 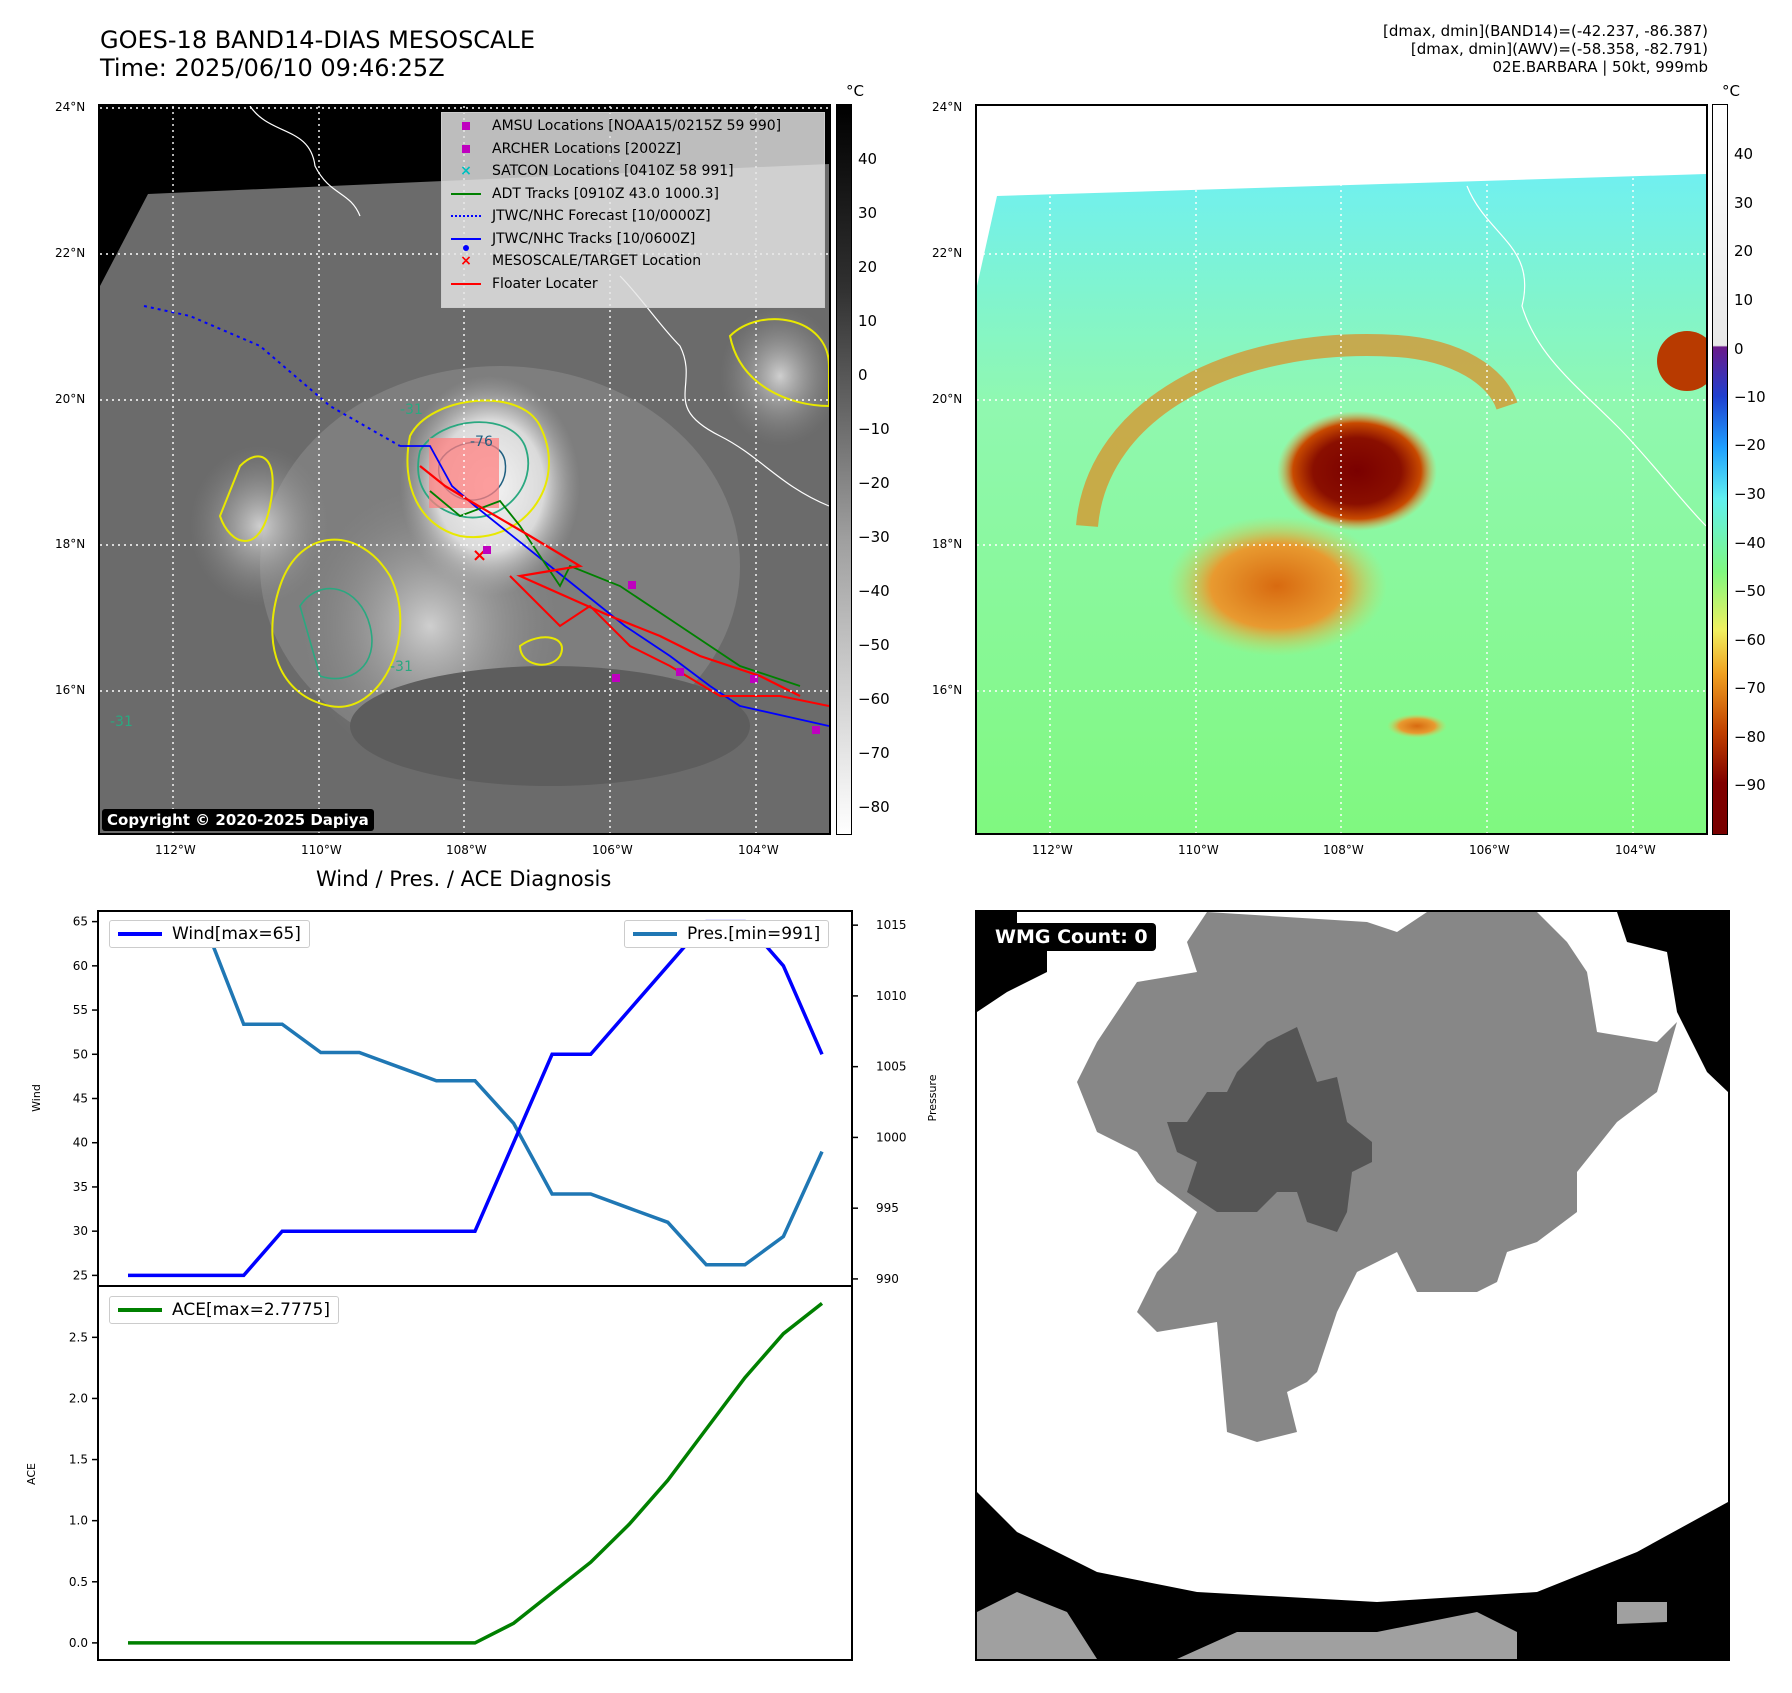 I want to click on awv-colorbar, so click(x=1720, y=469).